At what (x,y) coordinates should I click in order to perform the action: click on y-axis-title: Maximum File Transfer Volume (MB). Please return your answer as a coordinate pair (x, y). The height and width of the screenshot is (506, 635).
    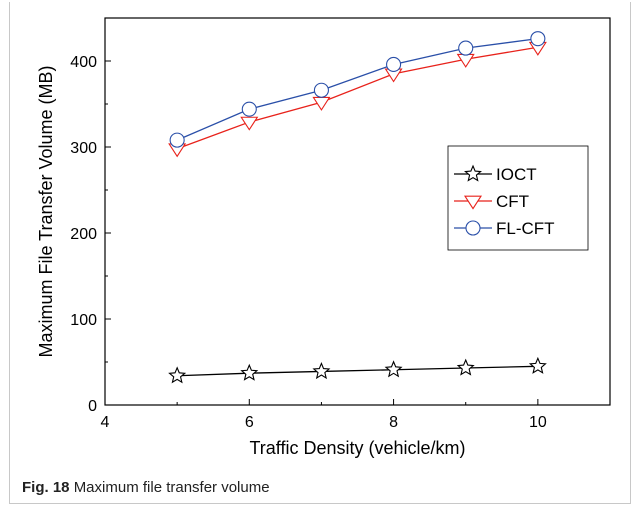
    Looking at the image, I should click on (46, 211).